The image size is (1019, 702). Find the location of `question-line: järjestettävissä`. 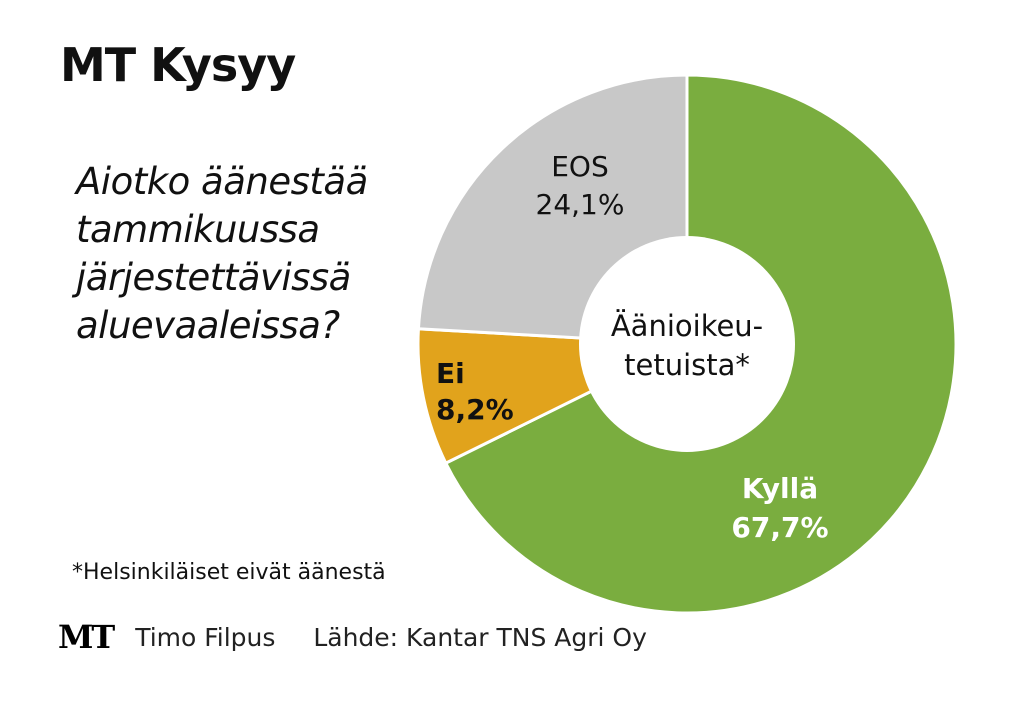

question-line: järjestettävissä is located at coordinates (213, 277).